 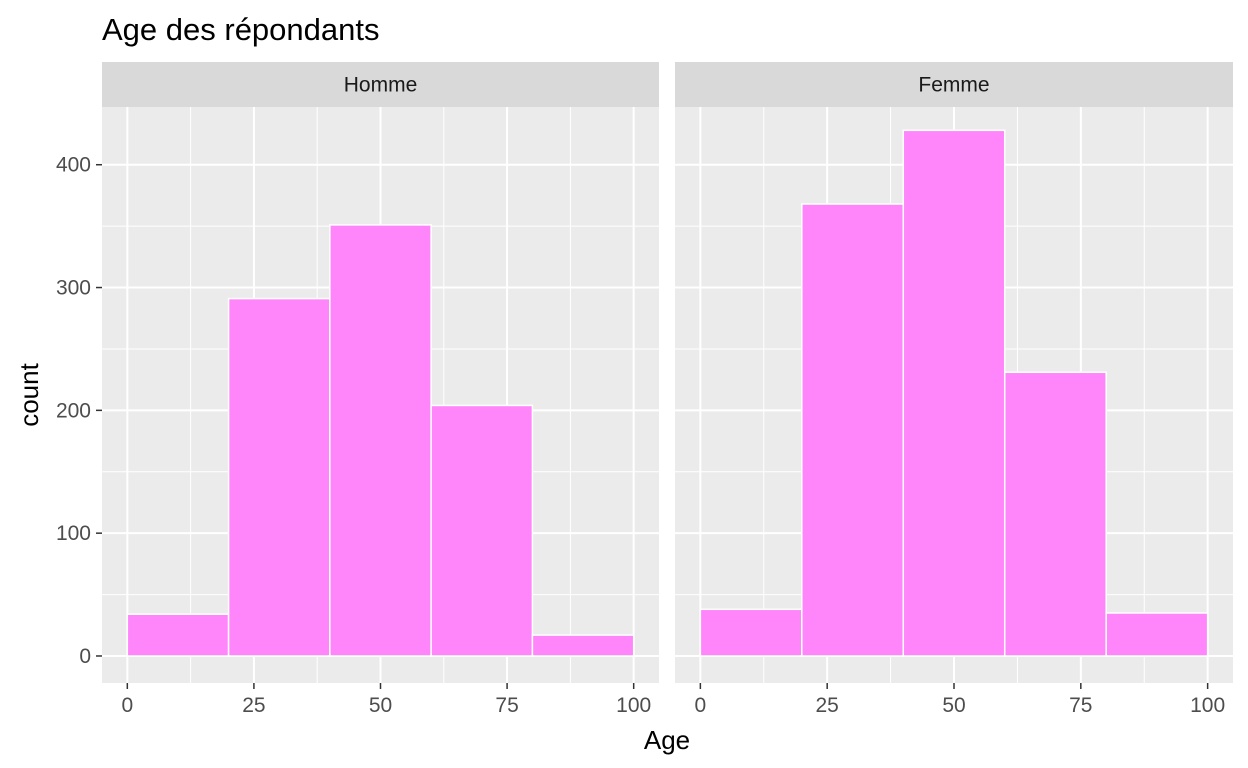 I want to click on x-axis-title: Age, so click(x=667, y=740).